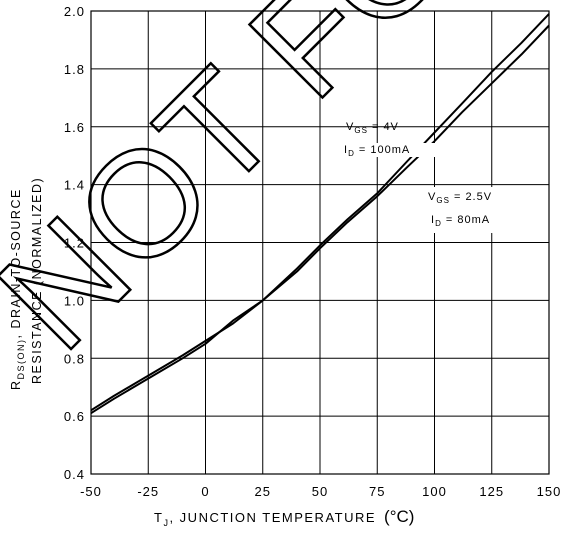 This screenshot has width=568, height=536. I want to click on y-tick-label: 0.4, so click(74, 474).